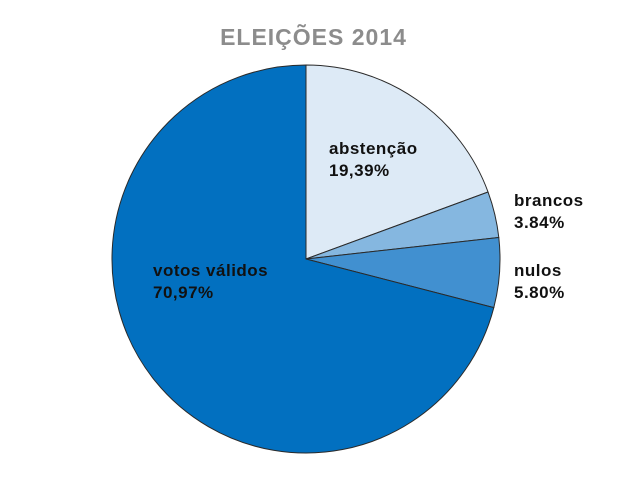  What do you see at coordinates (539, 282) in the screenshot?
I see `slice-label-nulos: nulos 5.80%` at bounding box center [539, 282].